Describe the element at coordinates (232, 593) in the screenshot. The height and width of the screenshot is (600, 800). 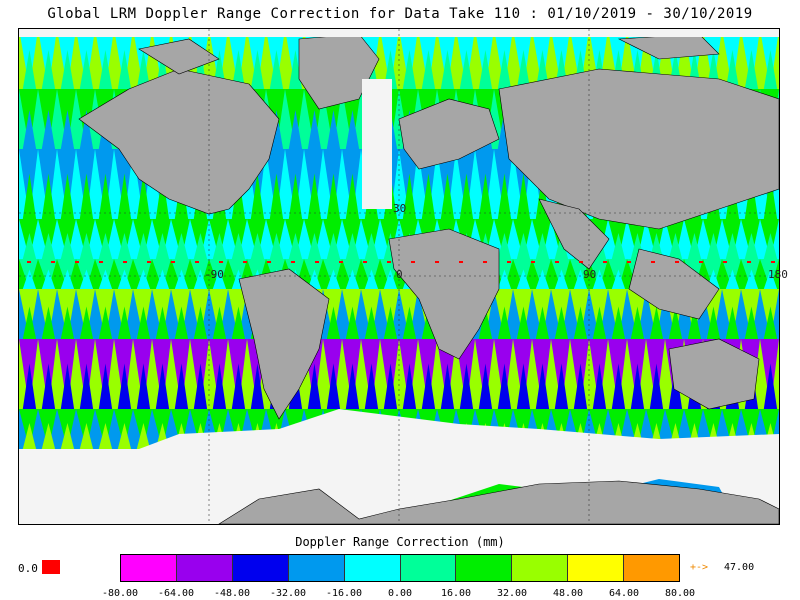
I see `colorbar-tick-label: -48.00` at that location.